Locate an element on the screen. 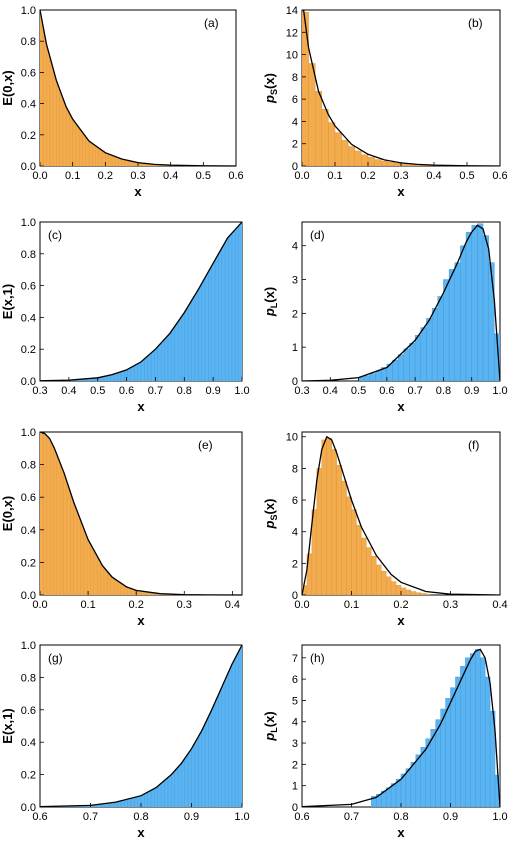  y-tick-label: 0.4 is located at coordinates (28, 105).